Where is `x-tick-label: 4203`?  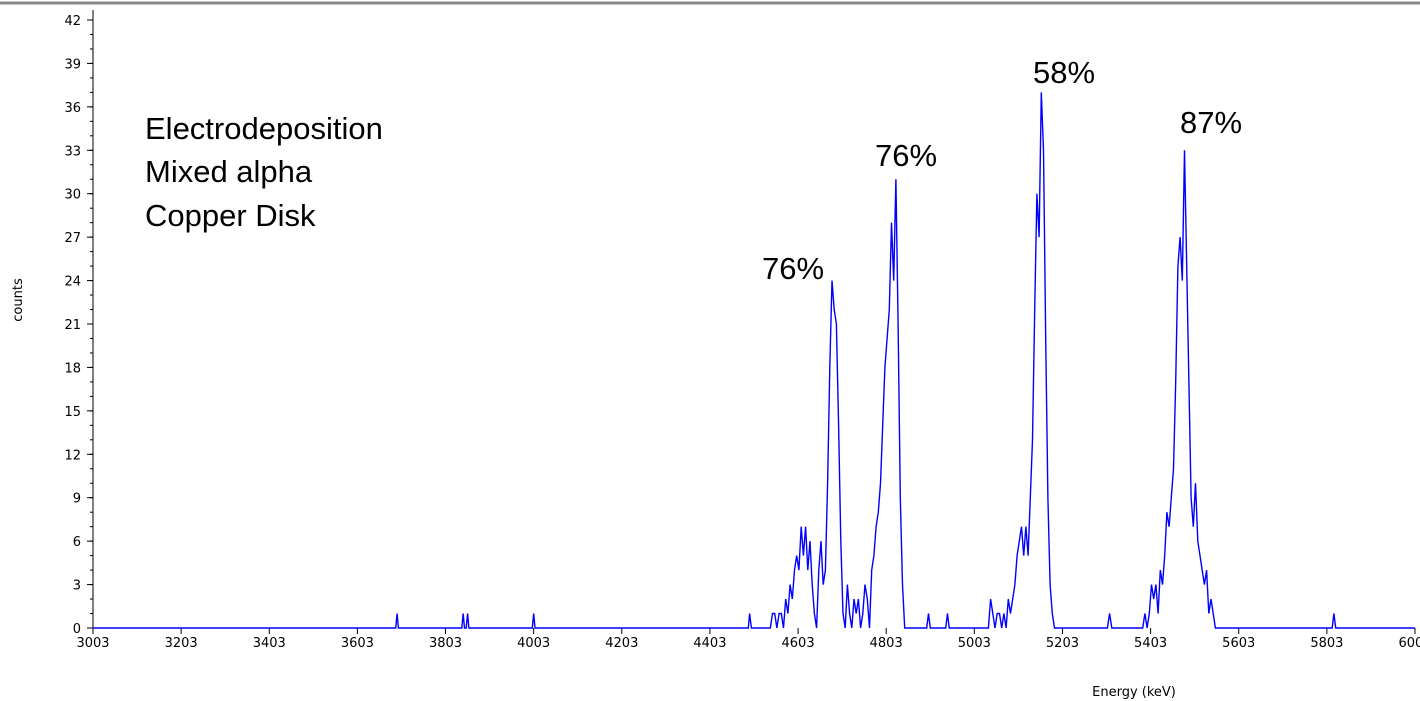
x-tick-label: 4203 is located at coordinates (621, 643).